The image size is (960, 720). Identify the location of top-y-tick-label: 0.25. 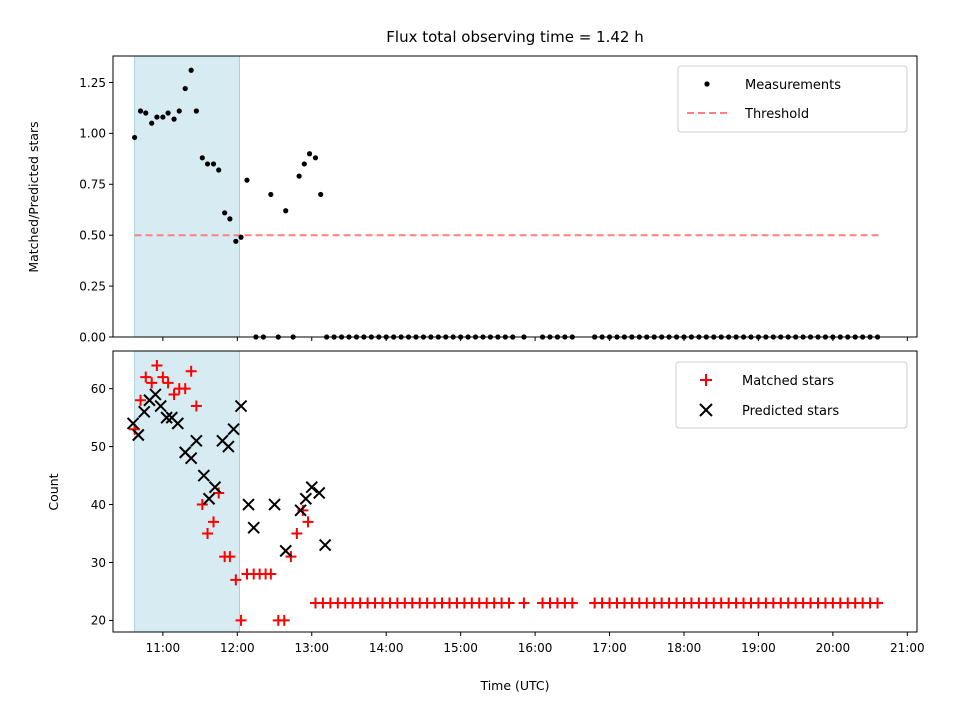
(92, 286).